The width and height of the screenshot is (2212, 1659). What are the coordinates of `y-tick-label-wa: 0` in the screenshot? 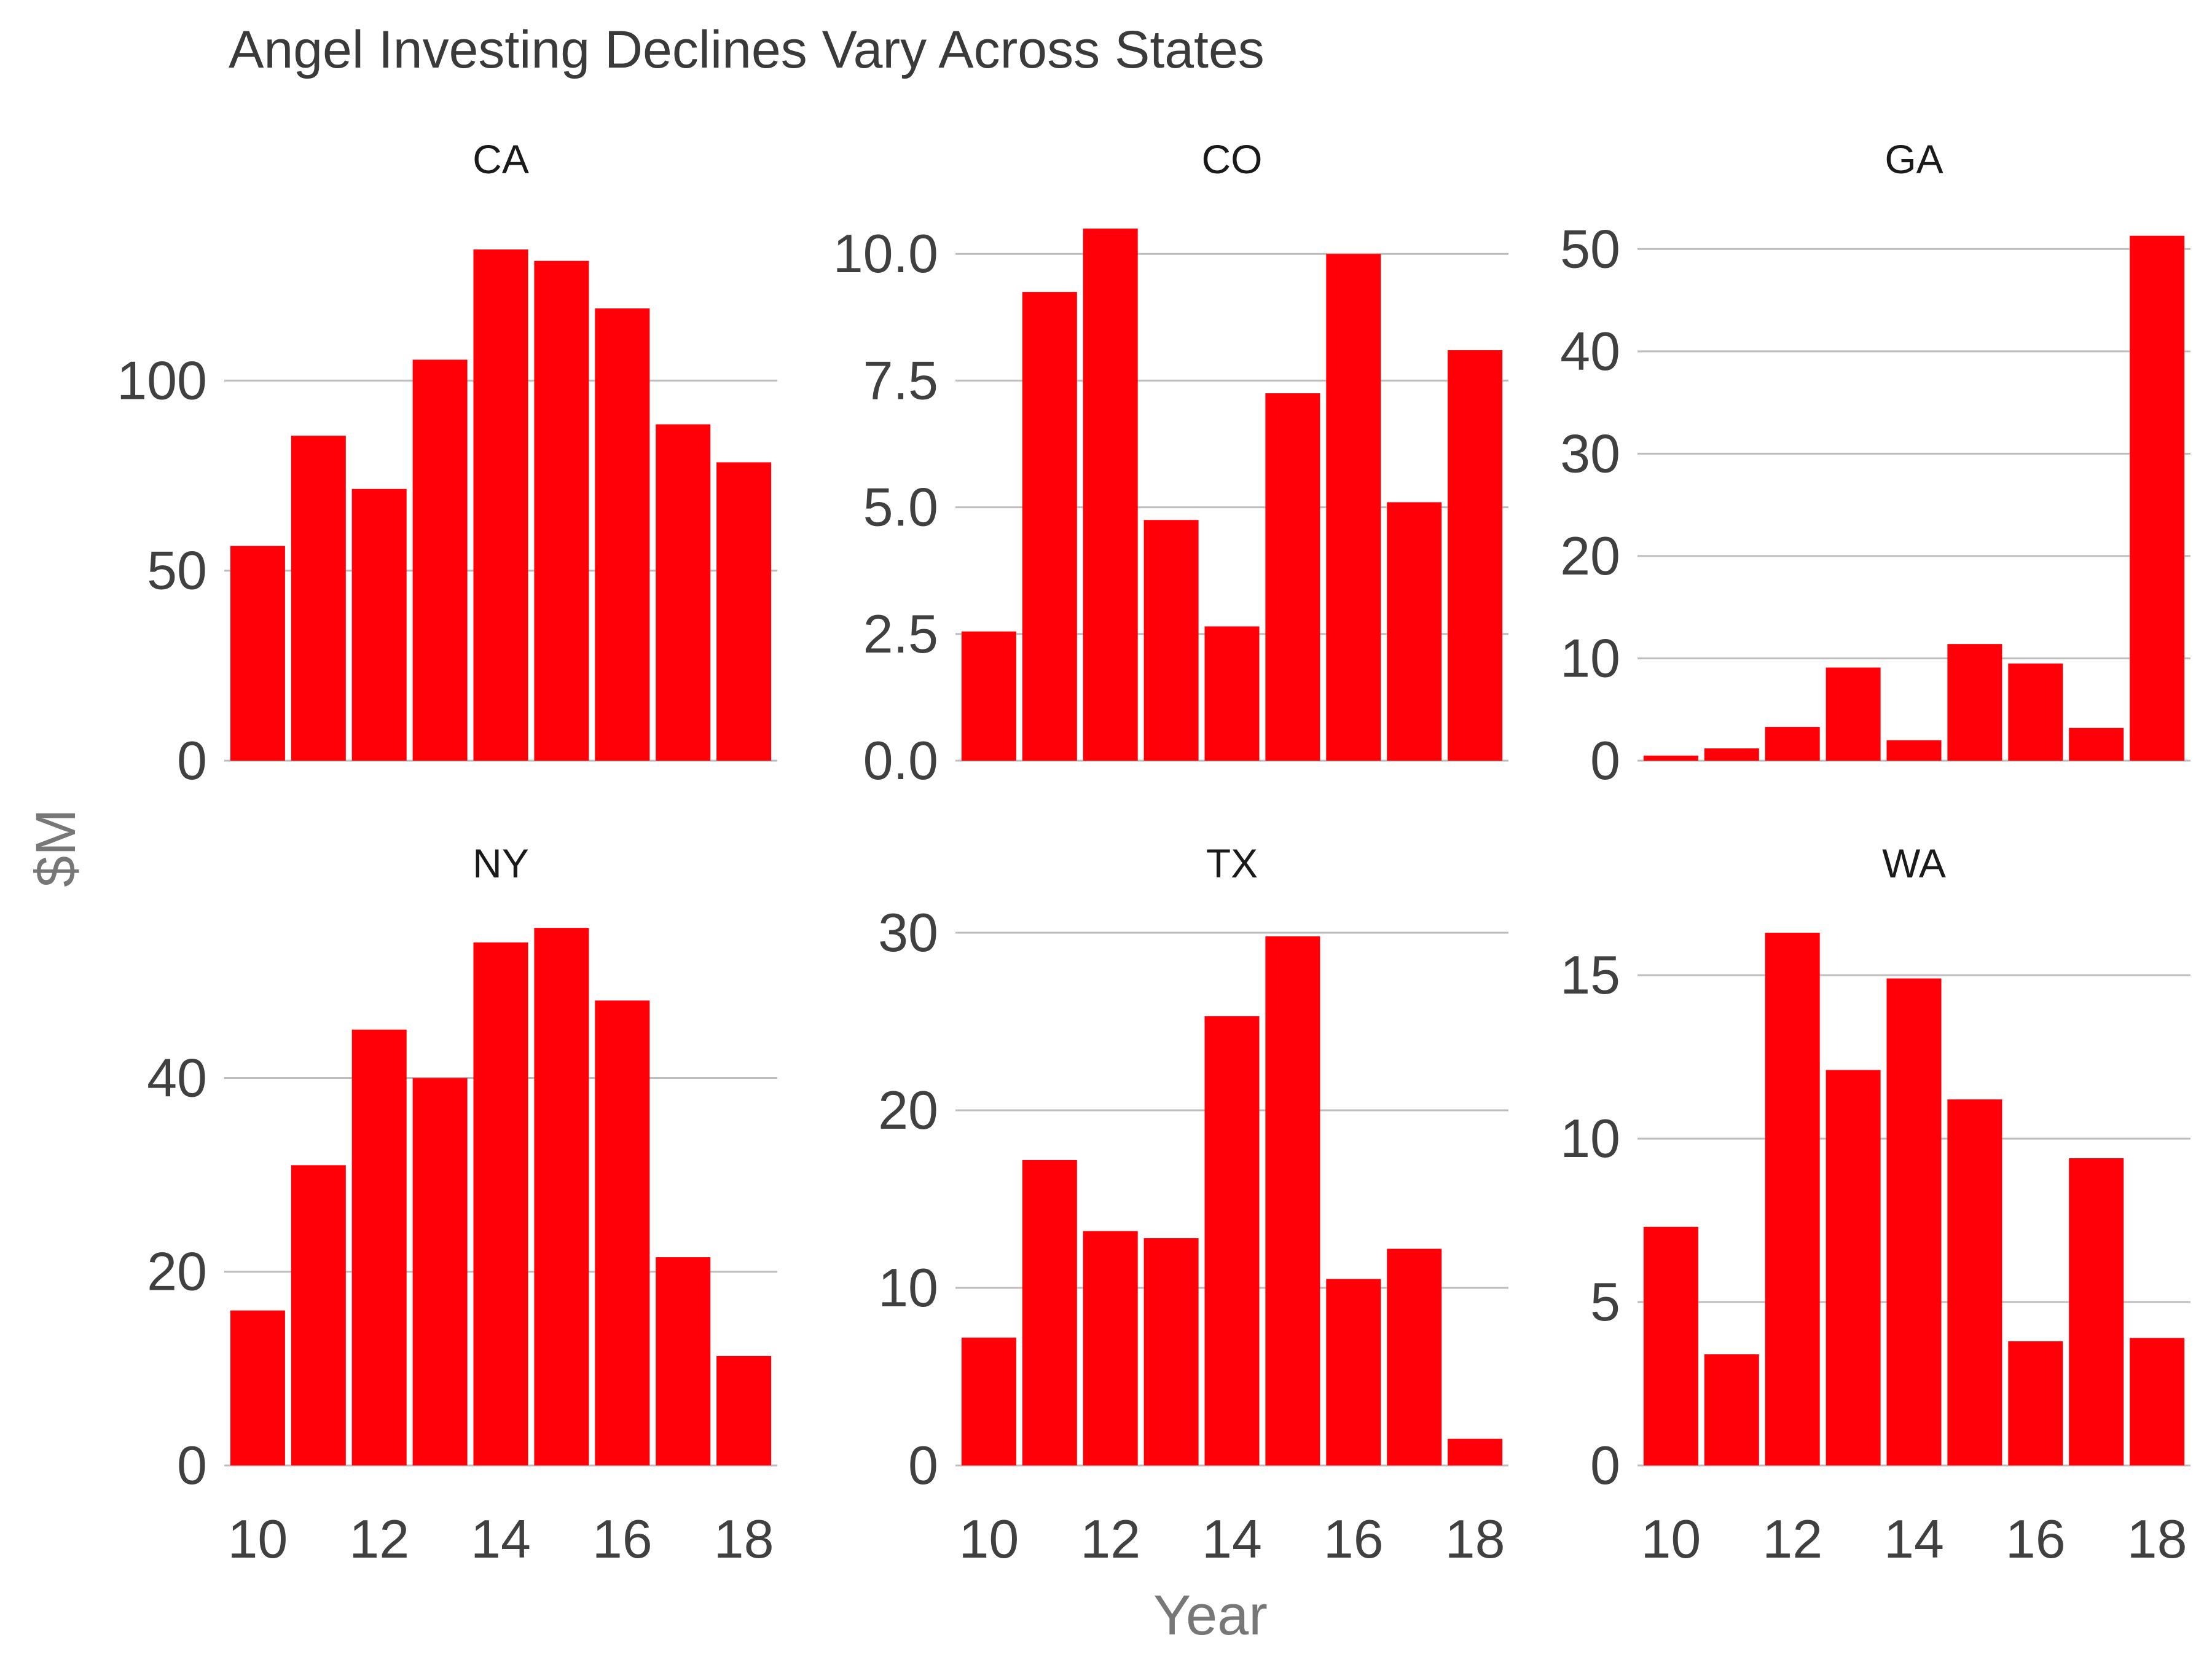 It's located at (1605, 1465).